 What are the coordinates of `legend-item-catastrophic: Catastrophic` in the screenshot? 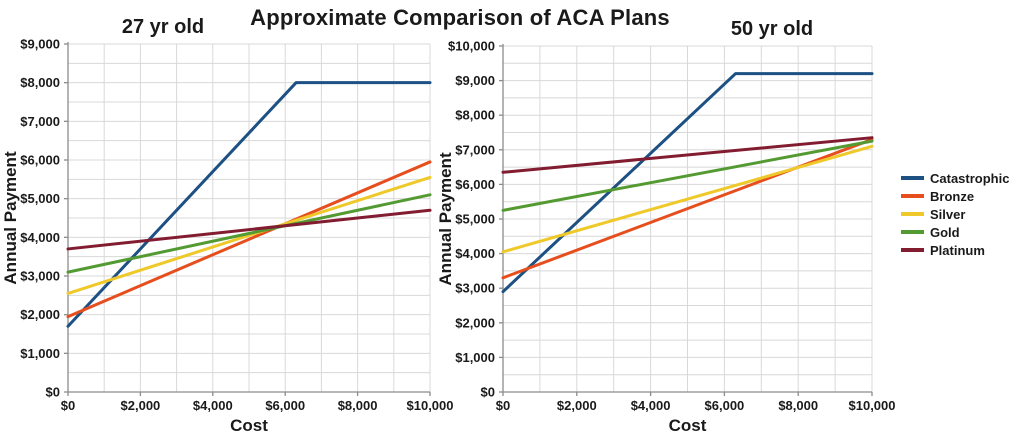 It's located at (955, 178).